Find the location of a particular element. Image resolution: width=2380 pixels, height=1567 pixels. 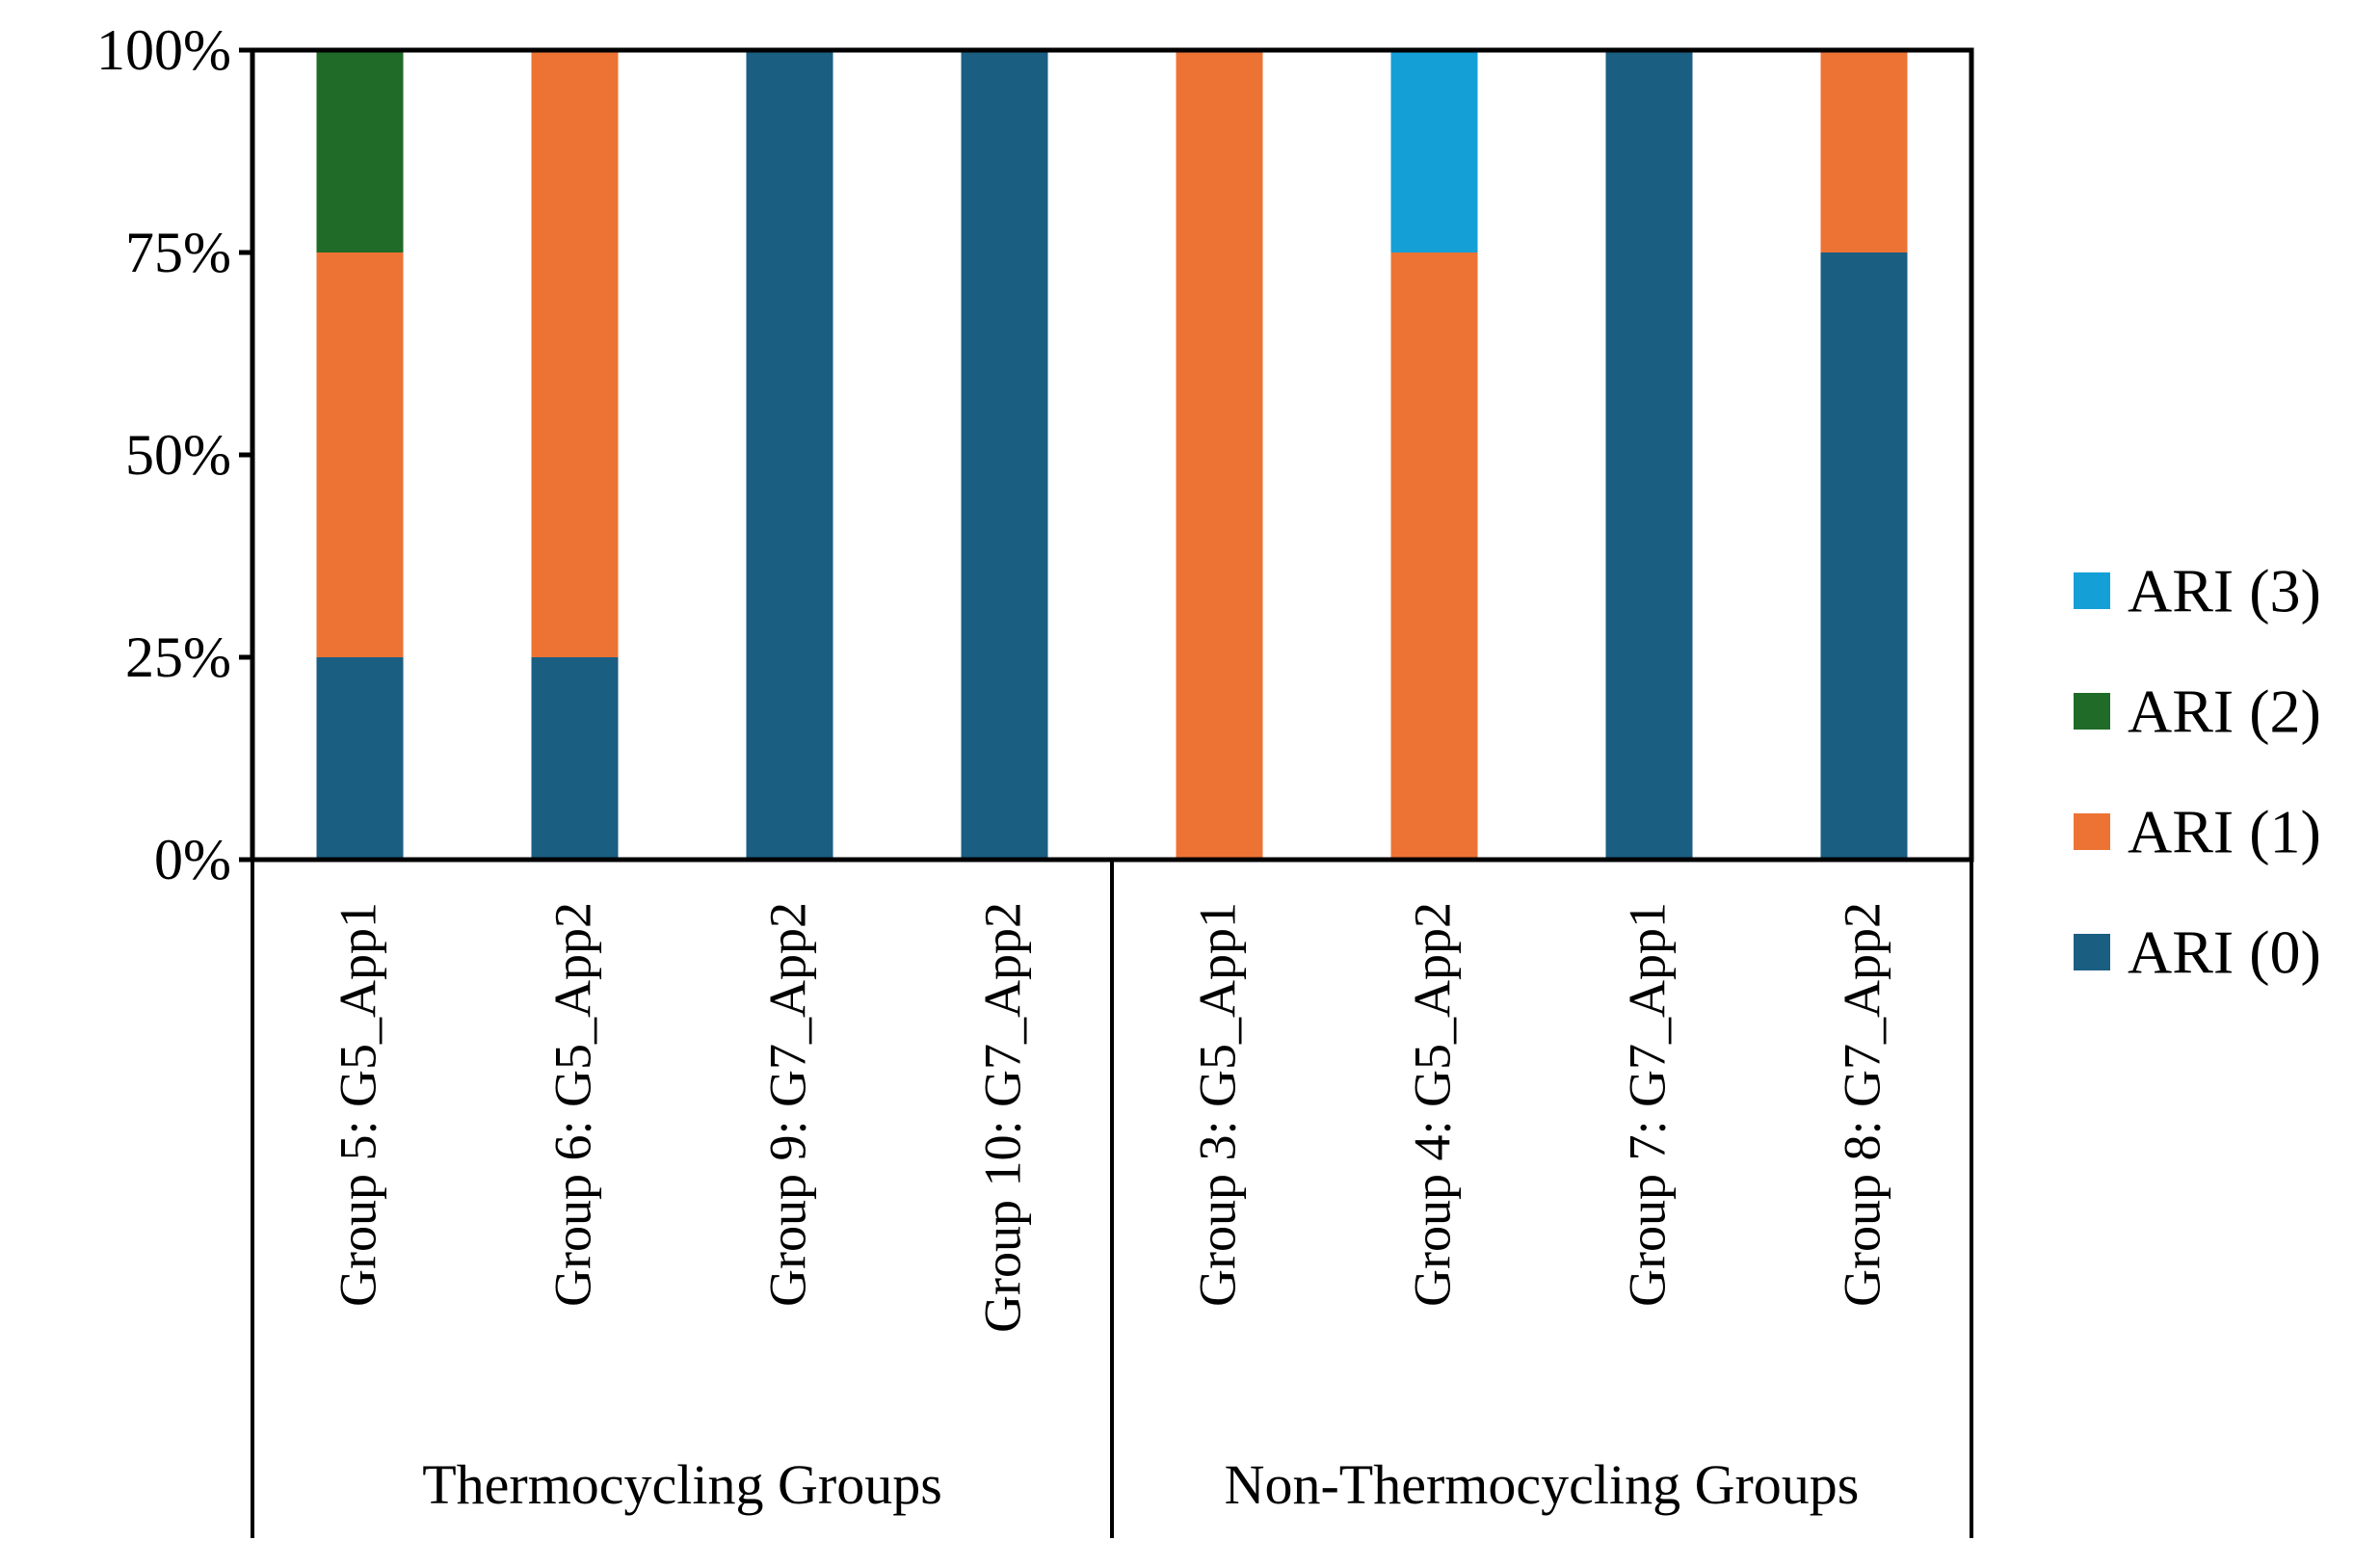

bar-segment-ari-0-group-10-g7-app2 is located at coordinates (1004, 455).